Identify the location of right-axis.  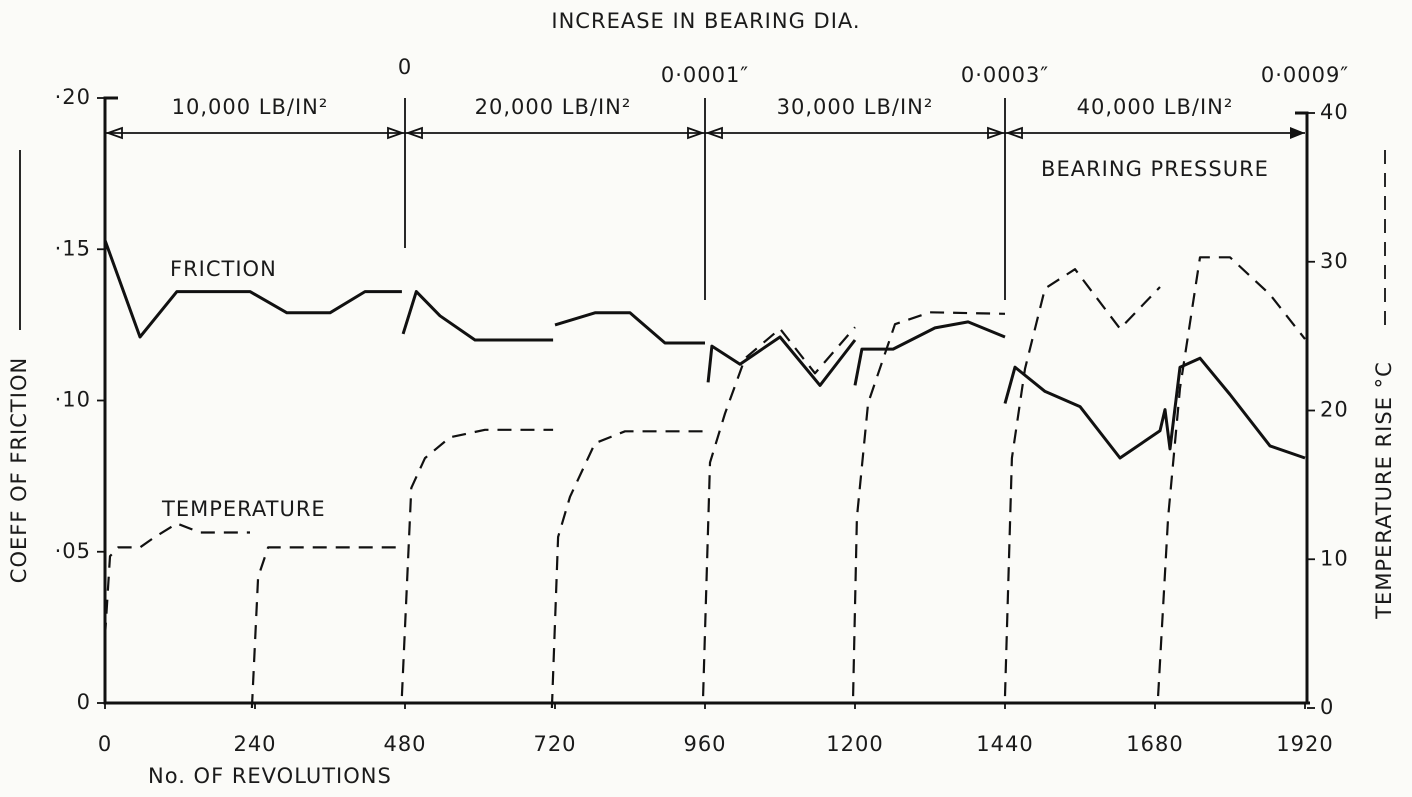
(1302, 407).